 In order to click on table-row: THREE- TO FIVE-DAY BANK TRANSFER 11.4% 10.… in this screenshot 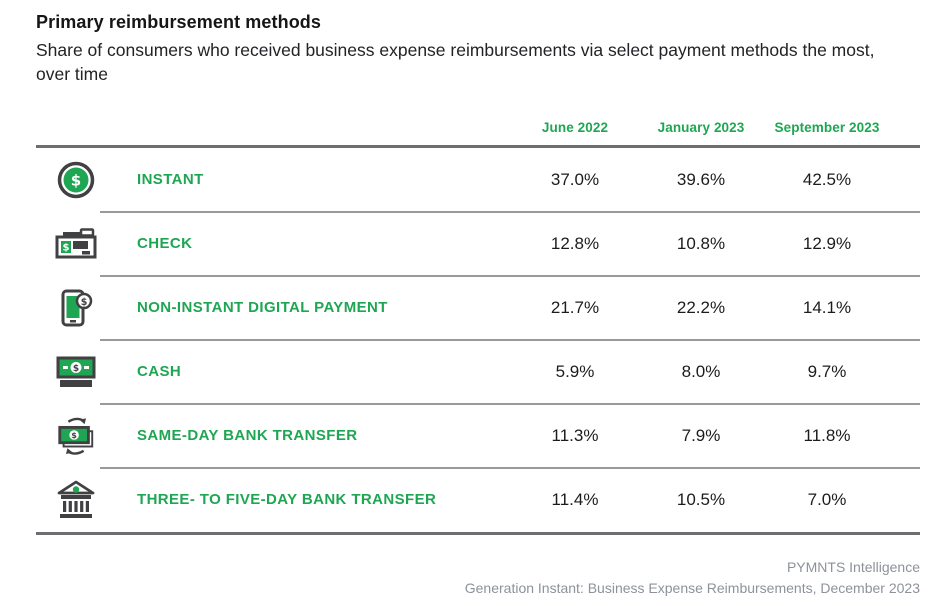, I will do `click(478, 500)`.